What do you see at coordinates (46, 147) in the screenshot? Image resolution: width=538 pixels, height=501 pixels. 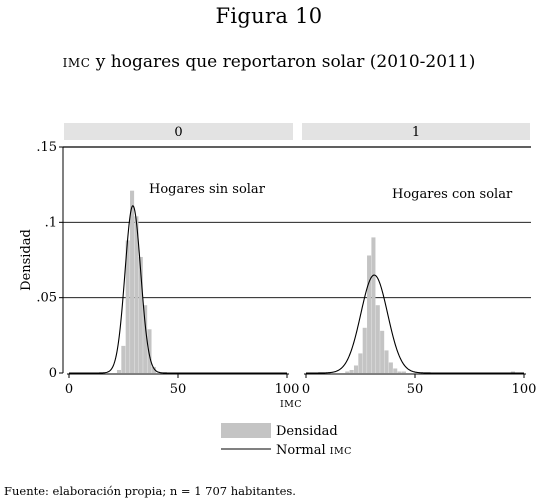 I see `y-tick-label-3: .15` at bounding box center [46, 147].